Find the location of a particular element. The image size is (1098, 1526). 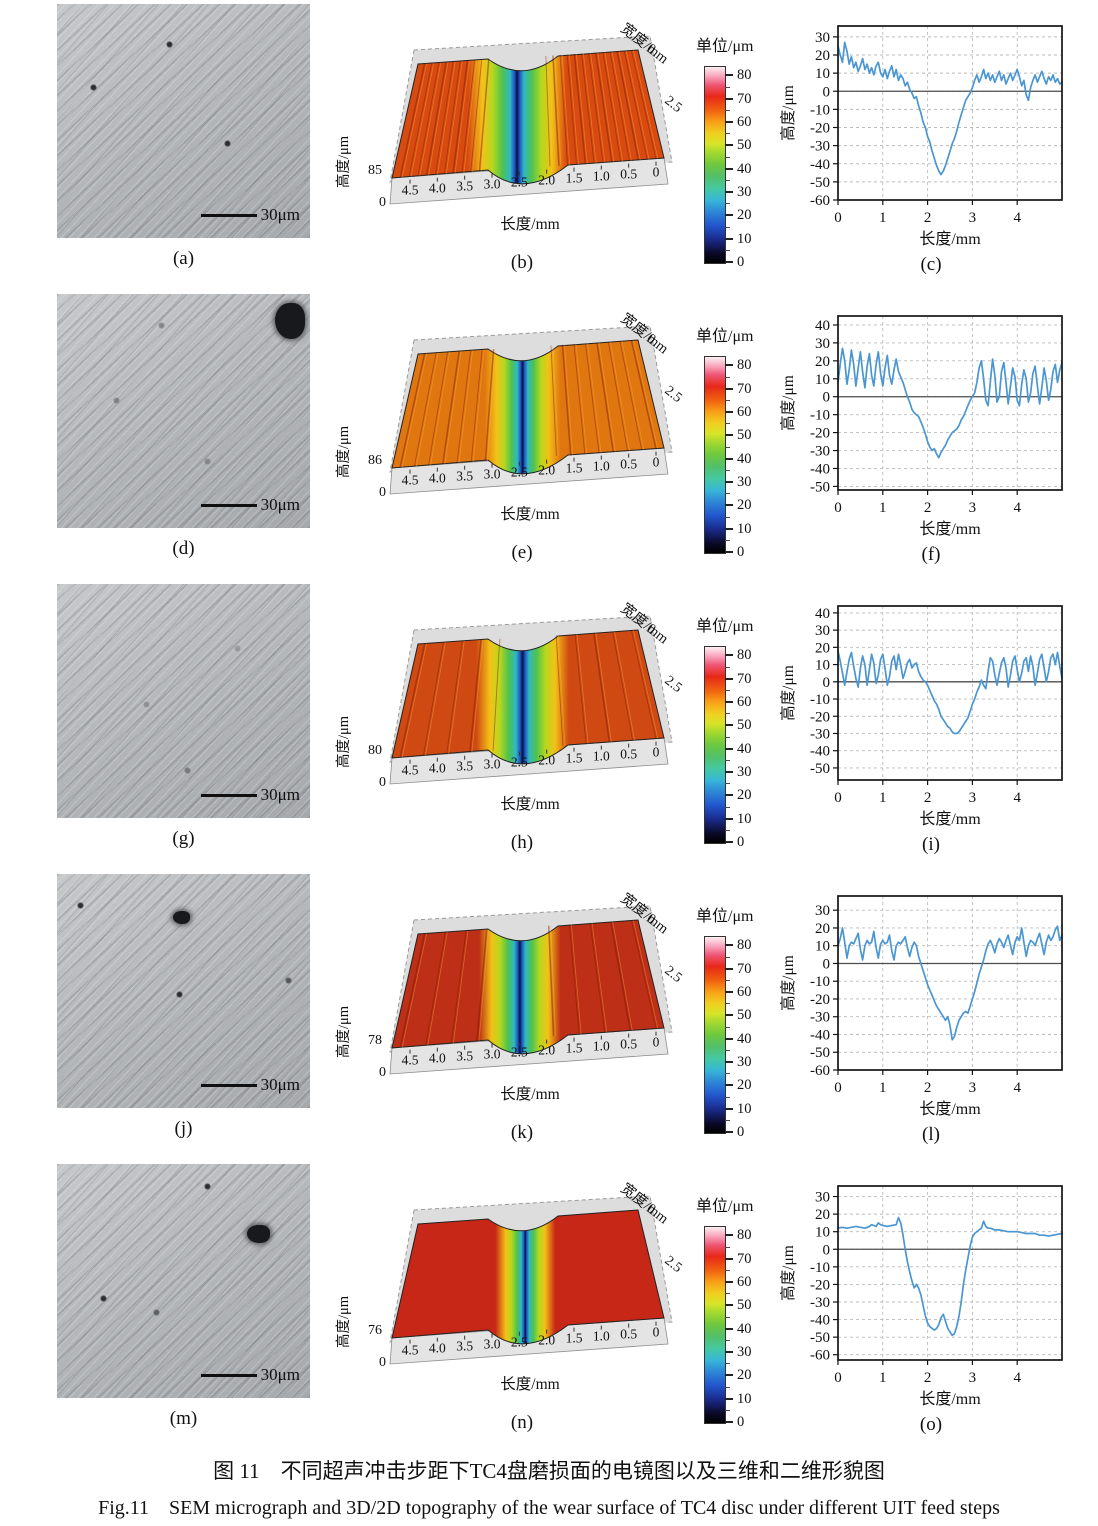

y-tick-label: 30 is located at coordinates (822, 344).